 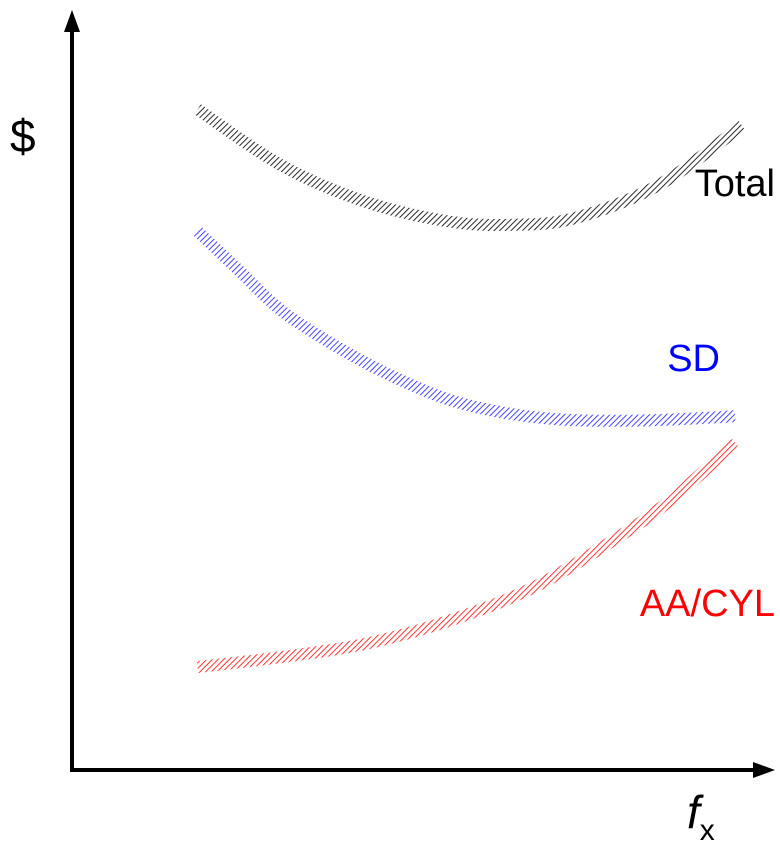 What do you see at coordinates (72, 21) in the screenshot?
I see `y-axis-arrow` at bounding box center [72, 21].